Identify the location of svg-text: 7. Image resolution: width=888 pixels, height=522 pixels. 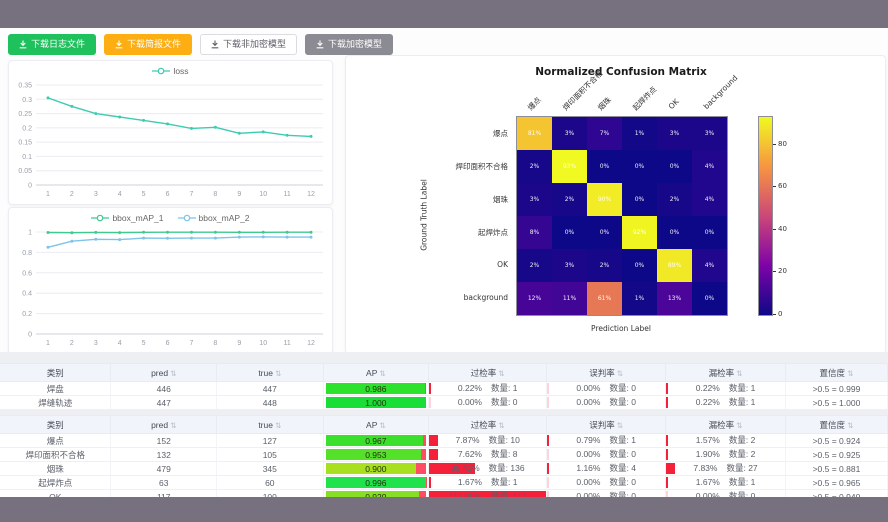
(192, 343).